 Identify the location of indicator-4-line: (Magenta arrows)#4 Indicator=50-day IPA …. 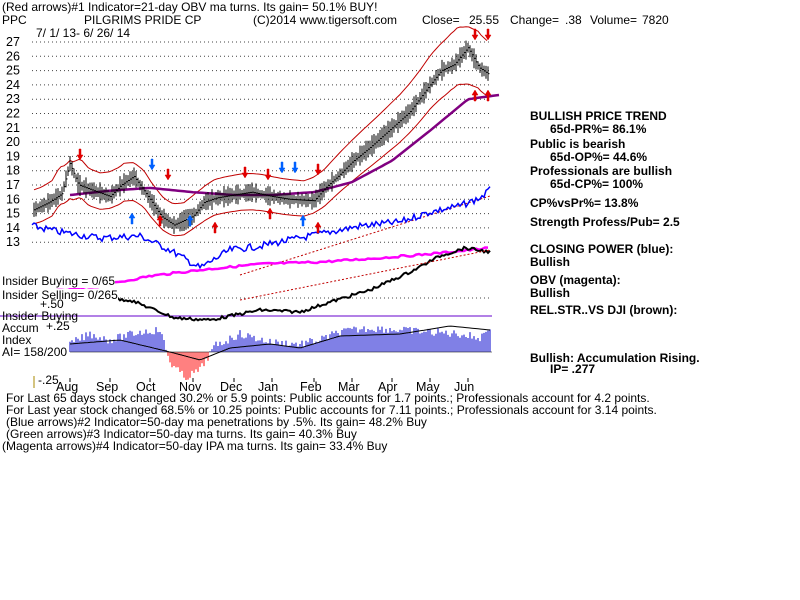
(195, 446).